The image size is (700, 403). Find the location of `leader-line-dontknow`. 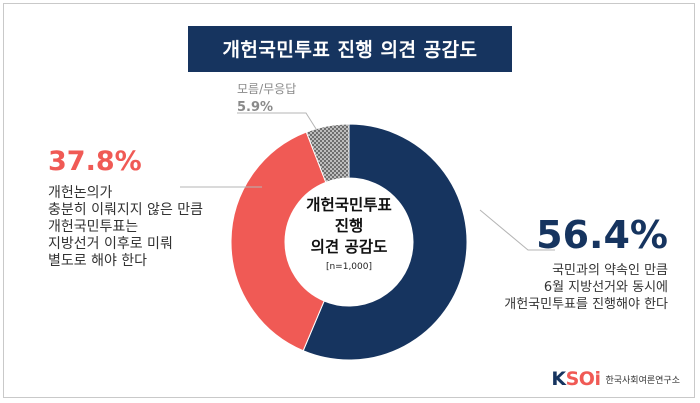

leader-line-dontknow is located at coordinates (278, 122).